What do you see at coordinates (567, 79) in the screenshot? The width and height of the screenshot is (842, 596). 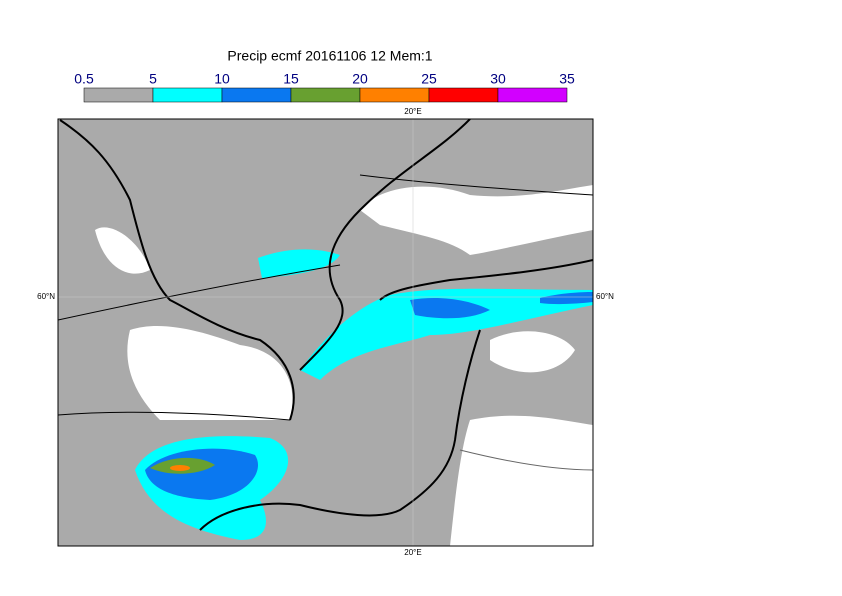 I see `colorbar-label: 35` at bounding box center [567, 79].